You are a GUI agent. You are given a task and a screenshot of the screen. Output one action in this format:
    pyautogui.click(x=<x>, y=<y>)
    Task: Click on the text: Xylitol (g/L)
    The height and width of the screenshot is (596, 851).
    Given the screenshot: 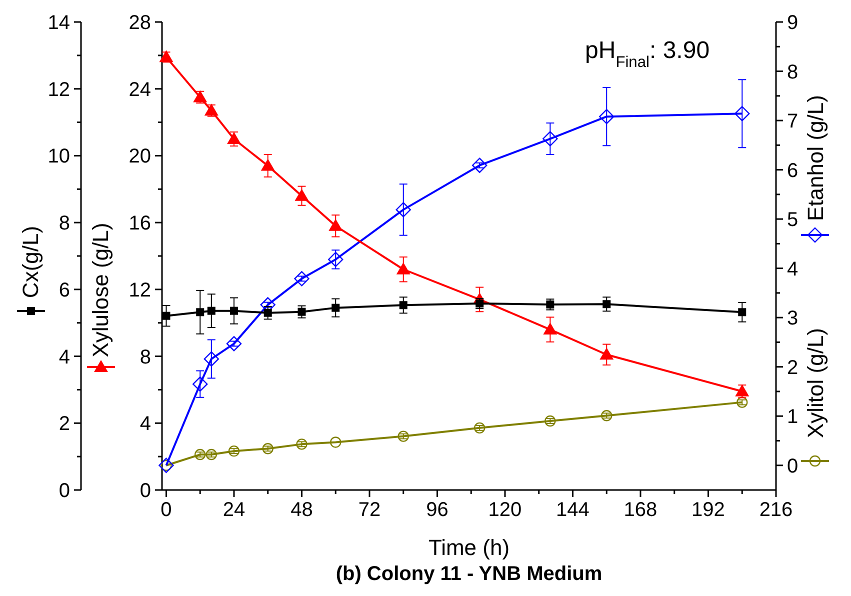 What is the action you would take?
    pyautogui.click(x=815, y=383)
    